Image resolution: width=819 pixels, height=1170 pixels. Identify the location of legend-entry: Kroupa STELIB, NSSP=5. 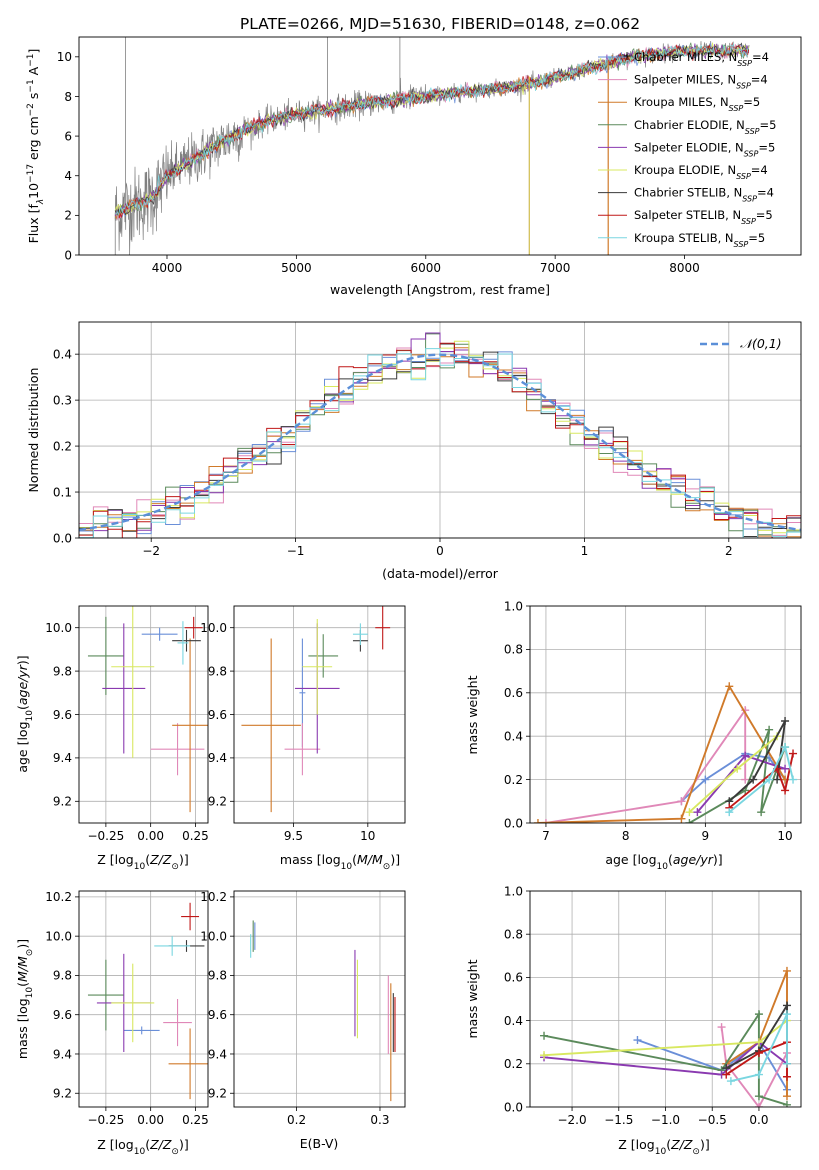
(699, 240).